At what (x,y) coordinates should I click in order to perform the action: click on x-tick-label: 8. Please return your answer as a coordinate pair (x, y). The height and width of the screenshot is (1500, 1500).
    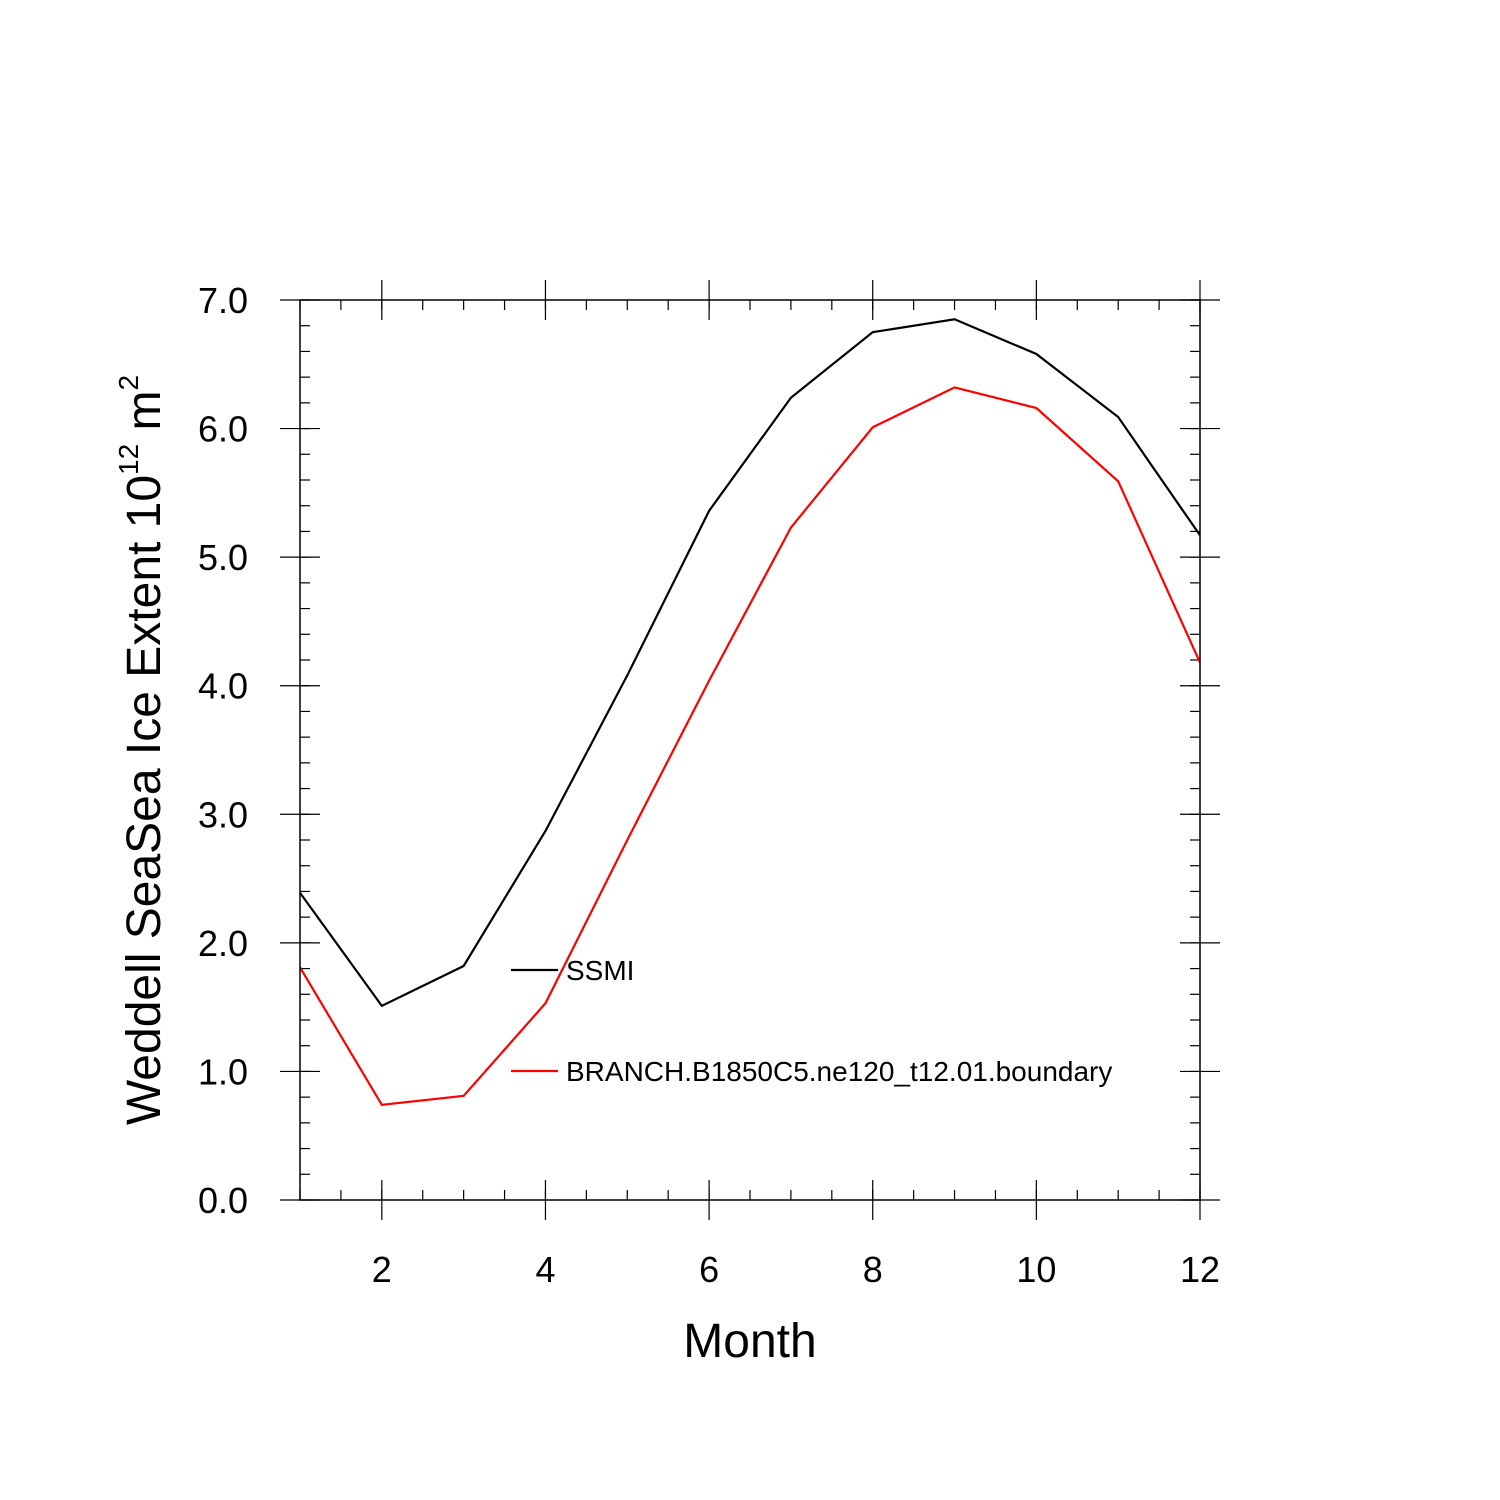
    Looking at the image, I should click on (873, 1269).